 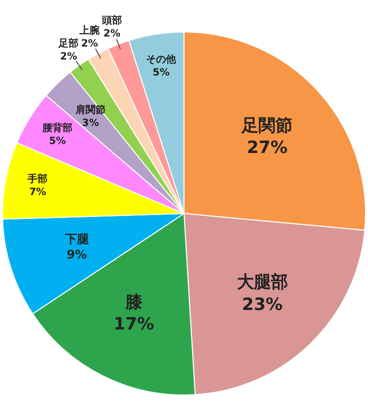 What do you see at coordinates (89, 30) in the screenshot?
I see `slice-label: 上腕` at bounding box center [89, 30].